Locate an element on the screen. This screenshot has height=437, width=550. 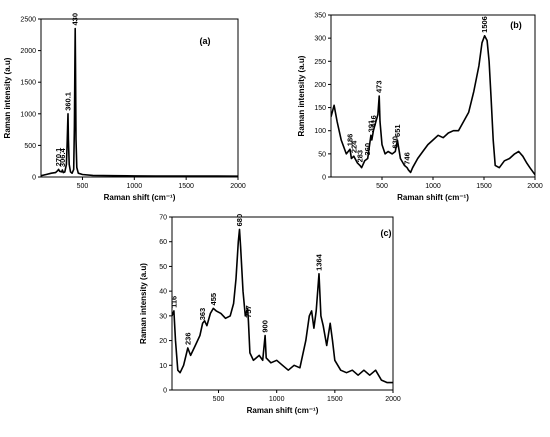
panel-label: (a) is located at coordinates (205, 41).